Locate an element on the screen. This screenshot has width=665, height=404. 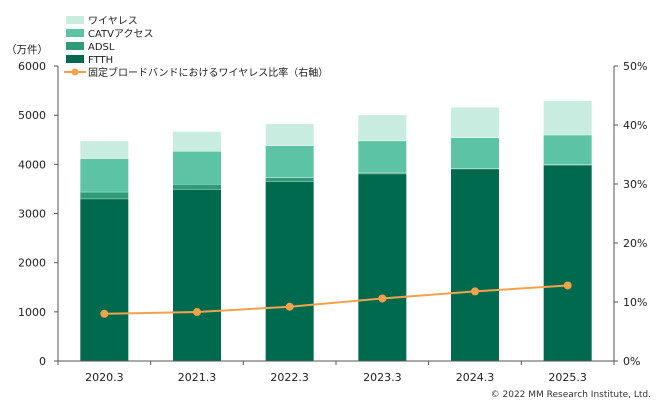
y-axis-unit-label: （万件） is located at coordinates (27, 50).